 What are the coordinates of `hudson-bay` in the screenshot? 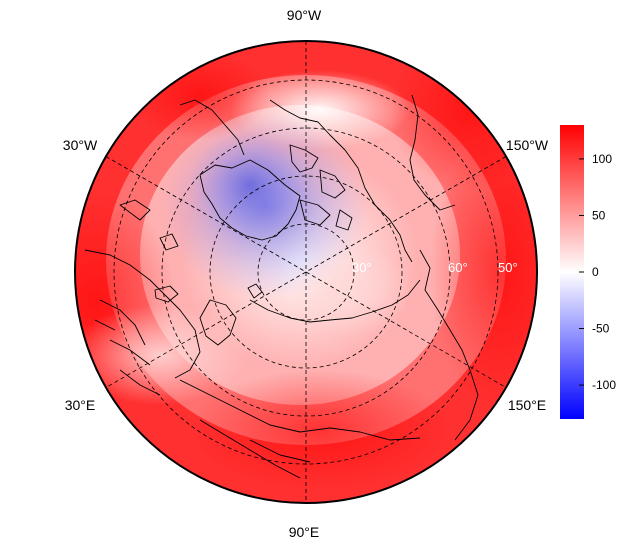 It's located at (212, 127).